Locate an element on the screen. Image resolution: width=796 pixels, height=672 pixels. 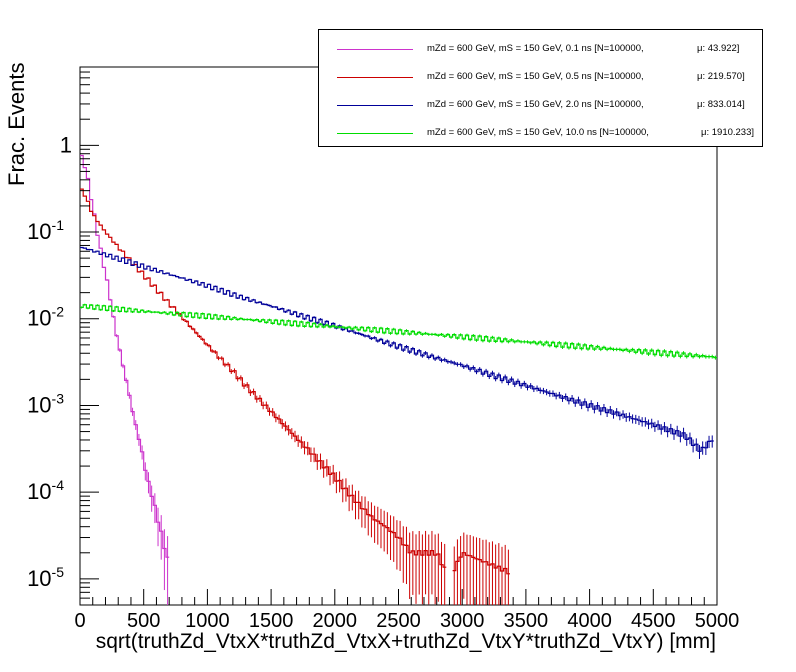
y-tick-label: 10⁻² is located at coordinates (45, 317).